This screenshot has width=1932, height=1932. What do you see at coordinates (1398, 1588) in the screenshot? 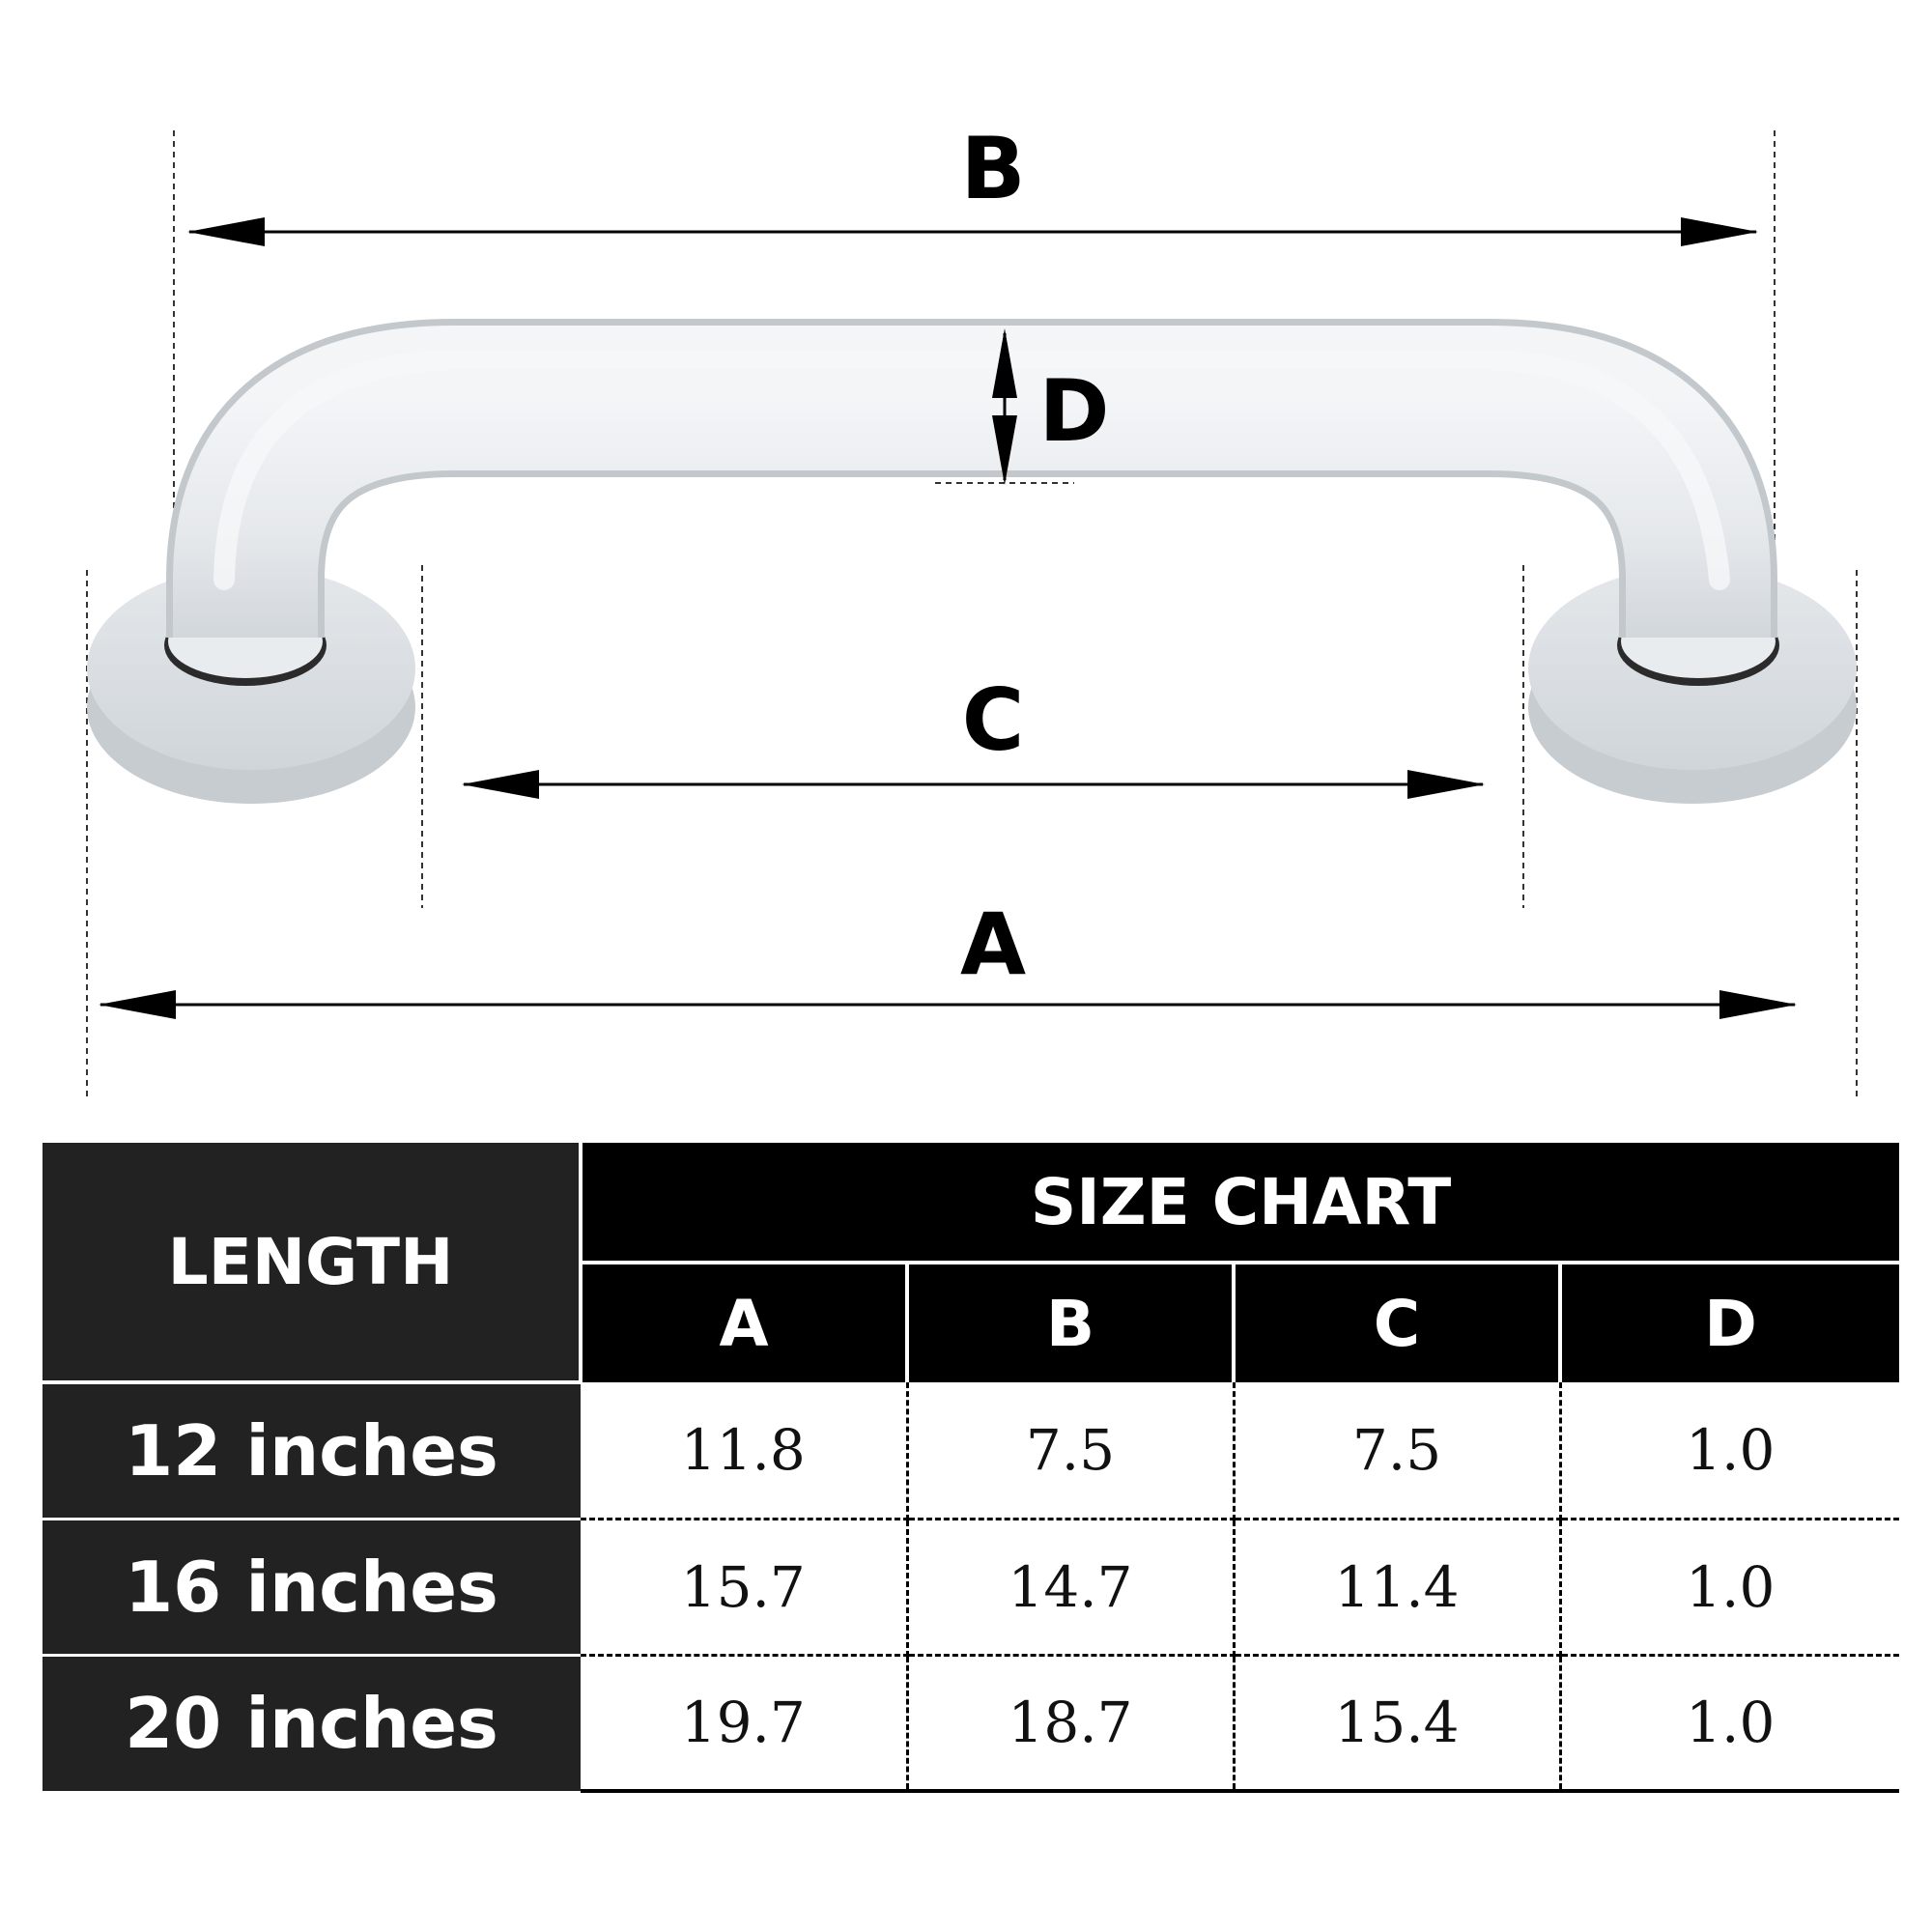
I see `cell-value: 11.4` at bounding box center [1398, 1588].